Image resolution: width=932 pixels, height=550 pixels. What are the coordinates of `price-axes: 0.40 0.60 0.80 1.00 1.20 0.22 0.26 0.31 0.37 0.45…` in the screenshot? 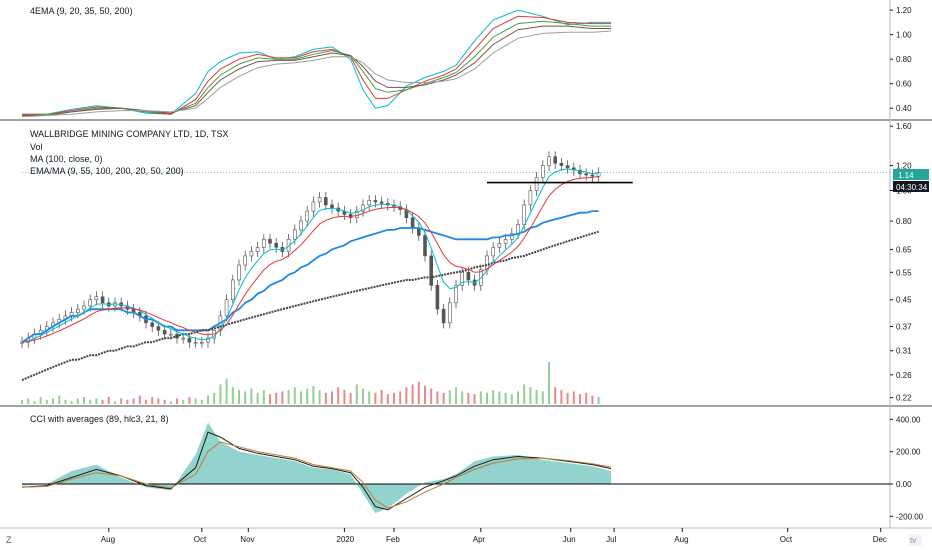 It's located at (907, 263).